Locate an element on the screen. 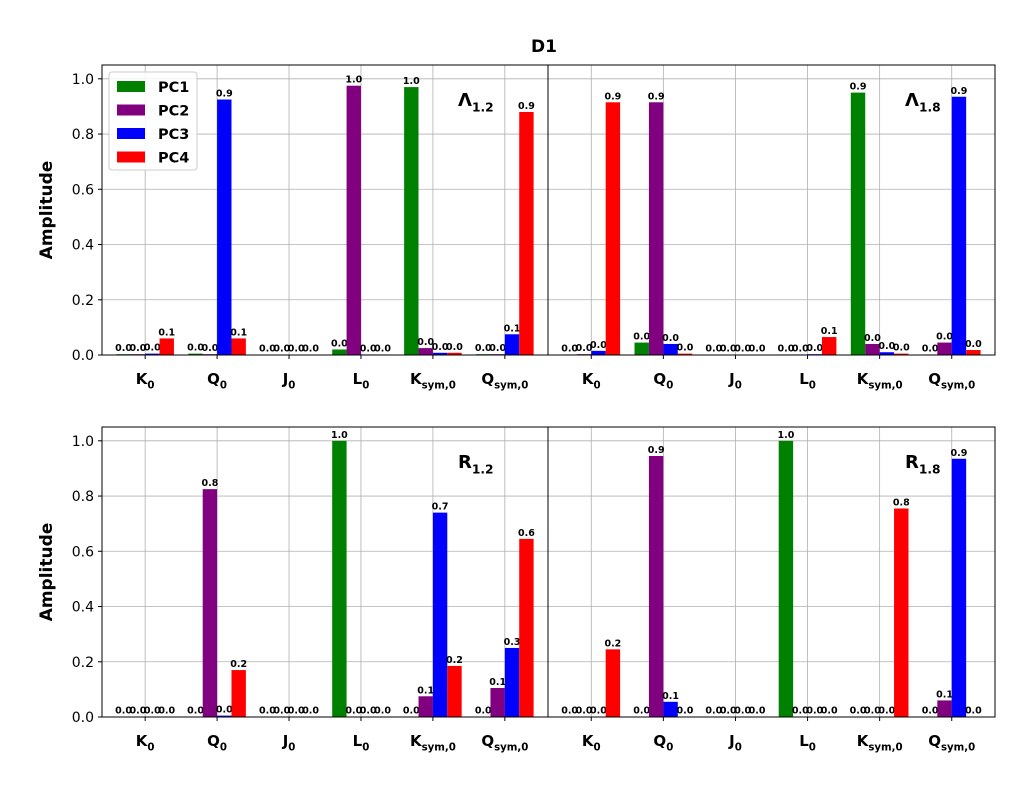 This screenshot has width=1030, height=788. legend-box is located at coordinates (153, 121).